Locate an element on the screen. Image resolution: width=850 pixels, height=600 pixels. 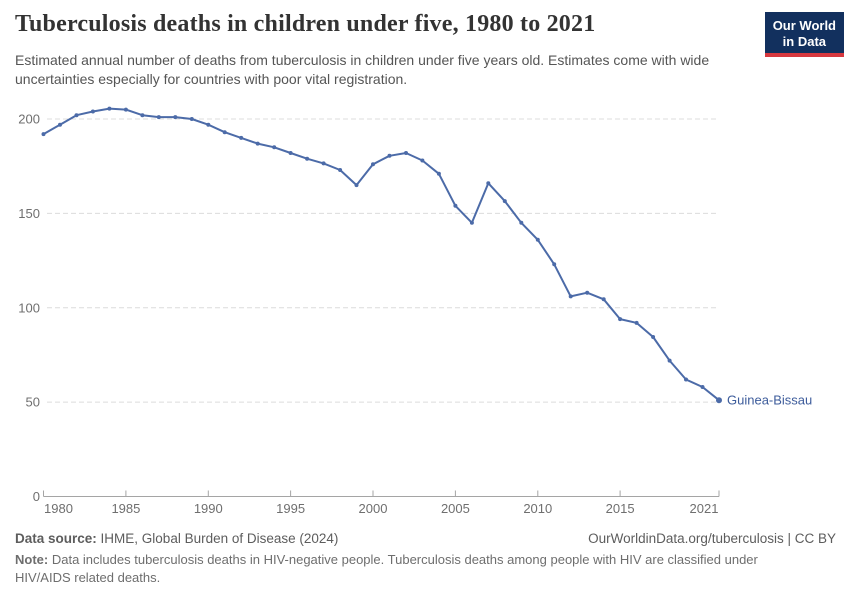
x-tick-label: 2021 is located at coordinates (704, 508).